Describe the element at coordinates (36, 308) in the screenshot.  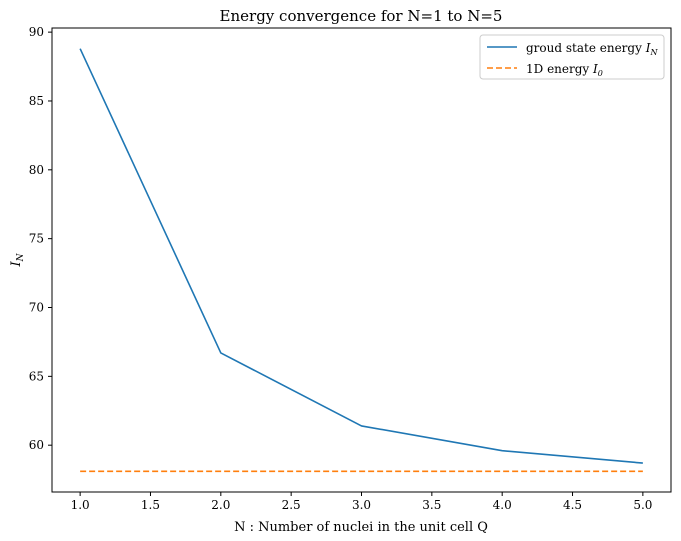
I see `y-tick-label: 70` at that location.